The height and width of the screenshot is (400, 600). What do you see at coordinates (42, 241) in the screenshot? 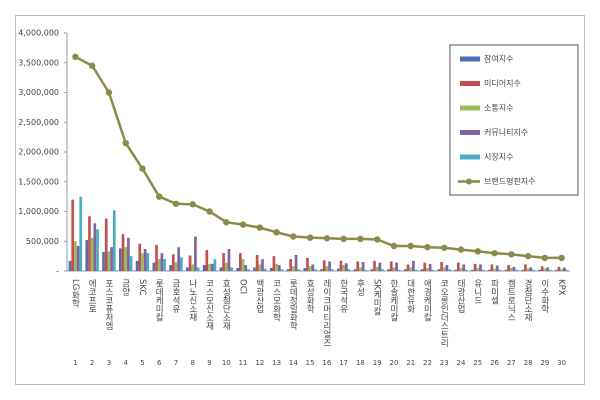
I see `y-tick-label: 500,000` at bounding box center [42, 241].